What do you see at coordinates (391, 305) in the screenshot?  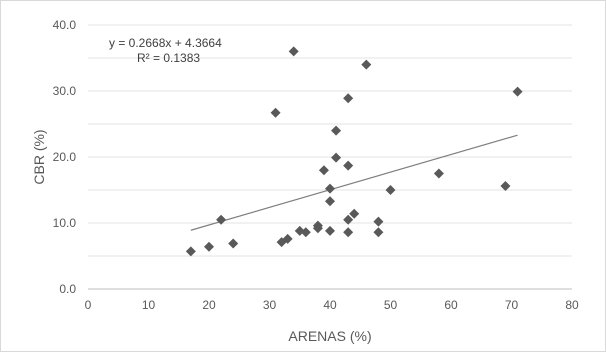 I see `x-tick-label: 50` at bounding box center [391, 305].